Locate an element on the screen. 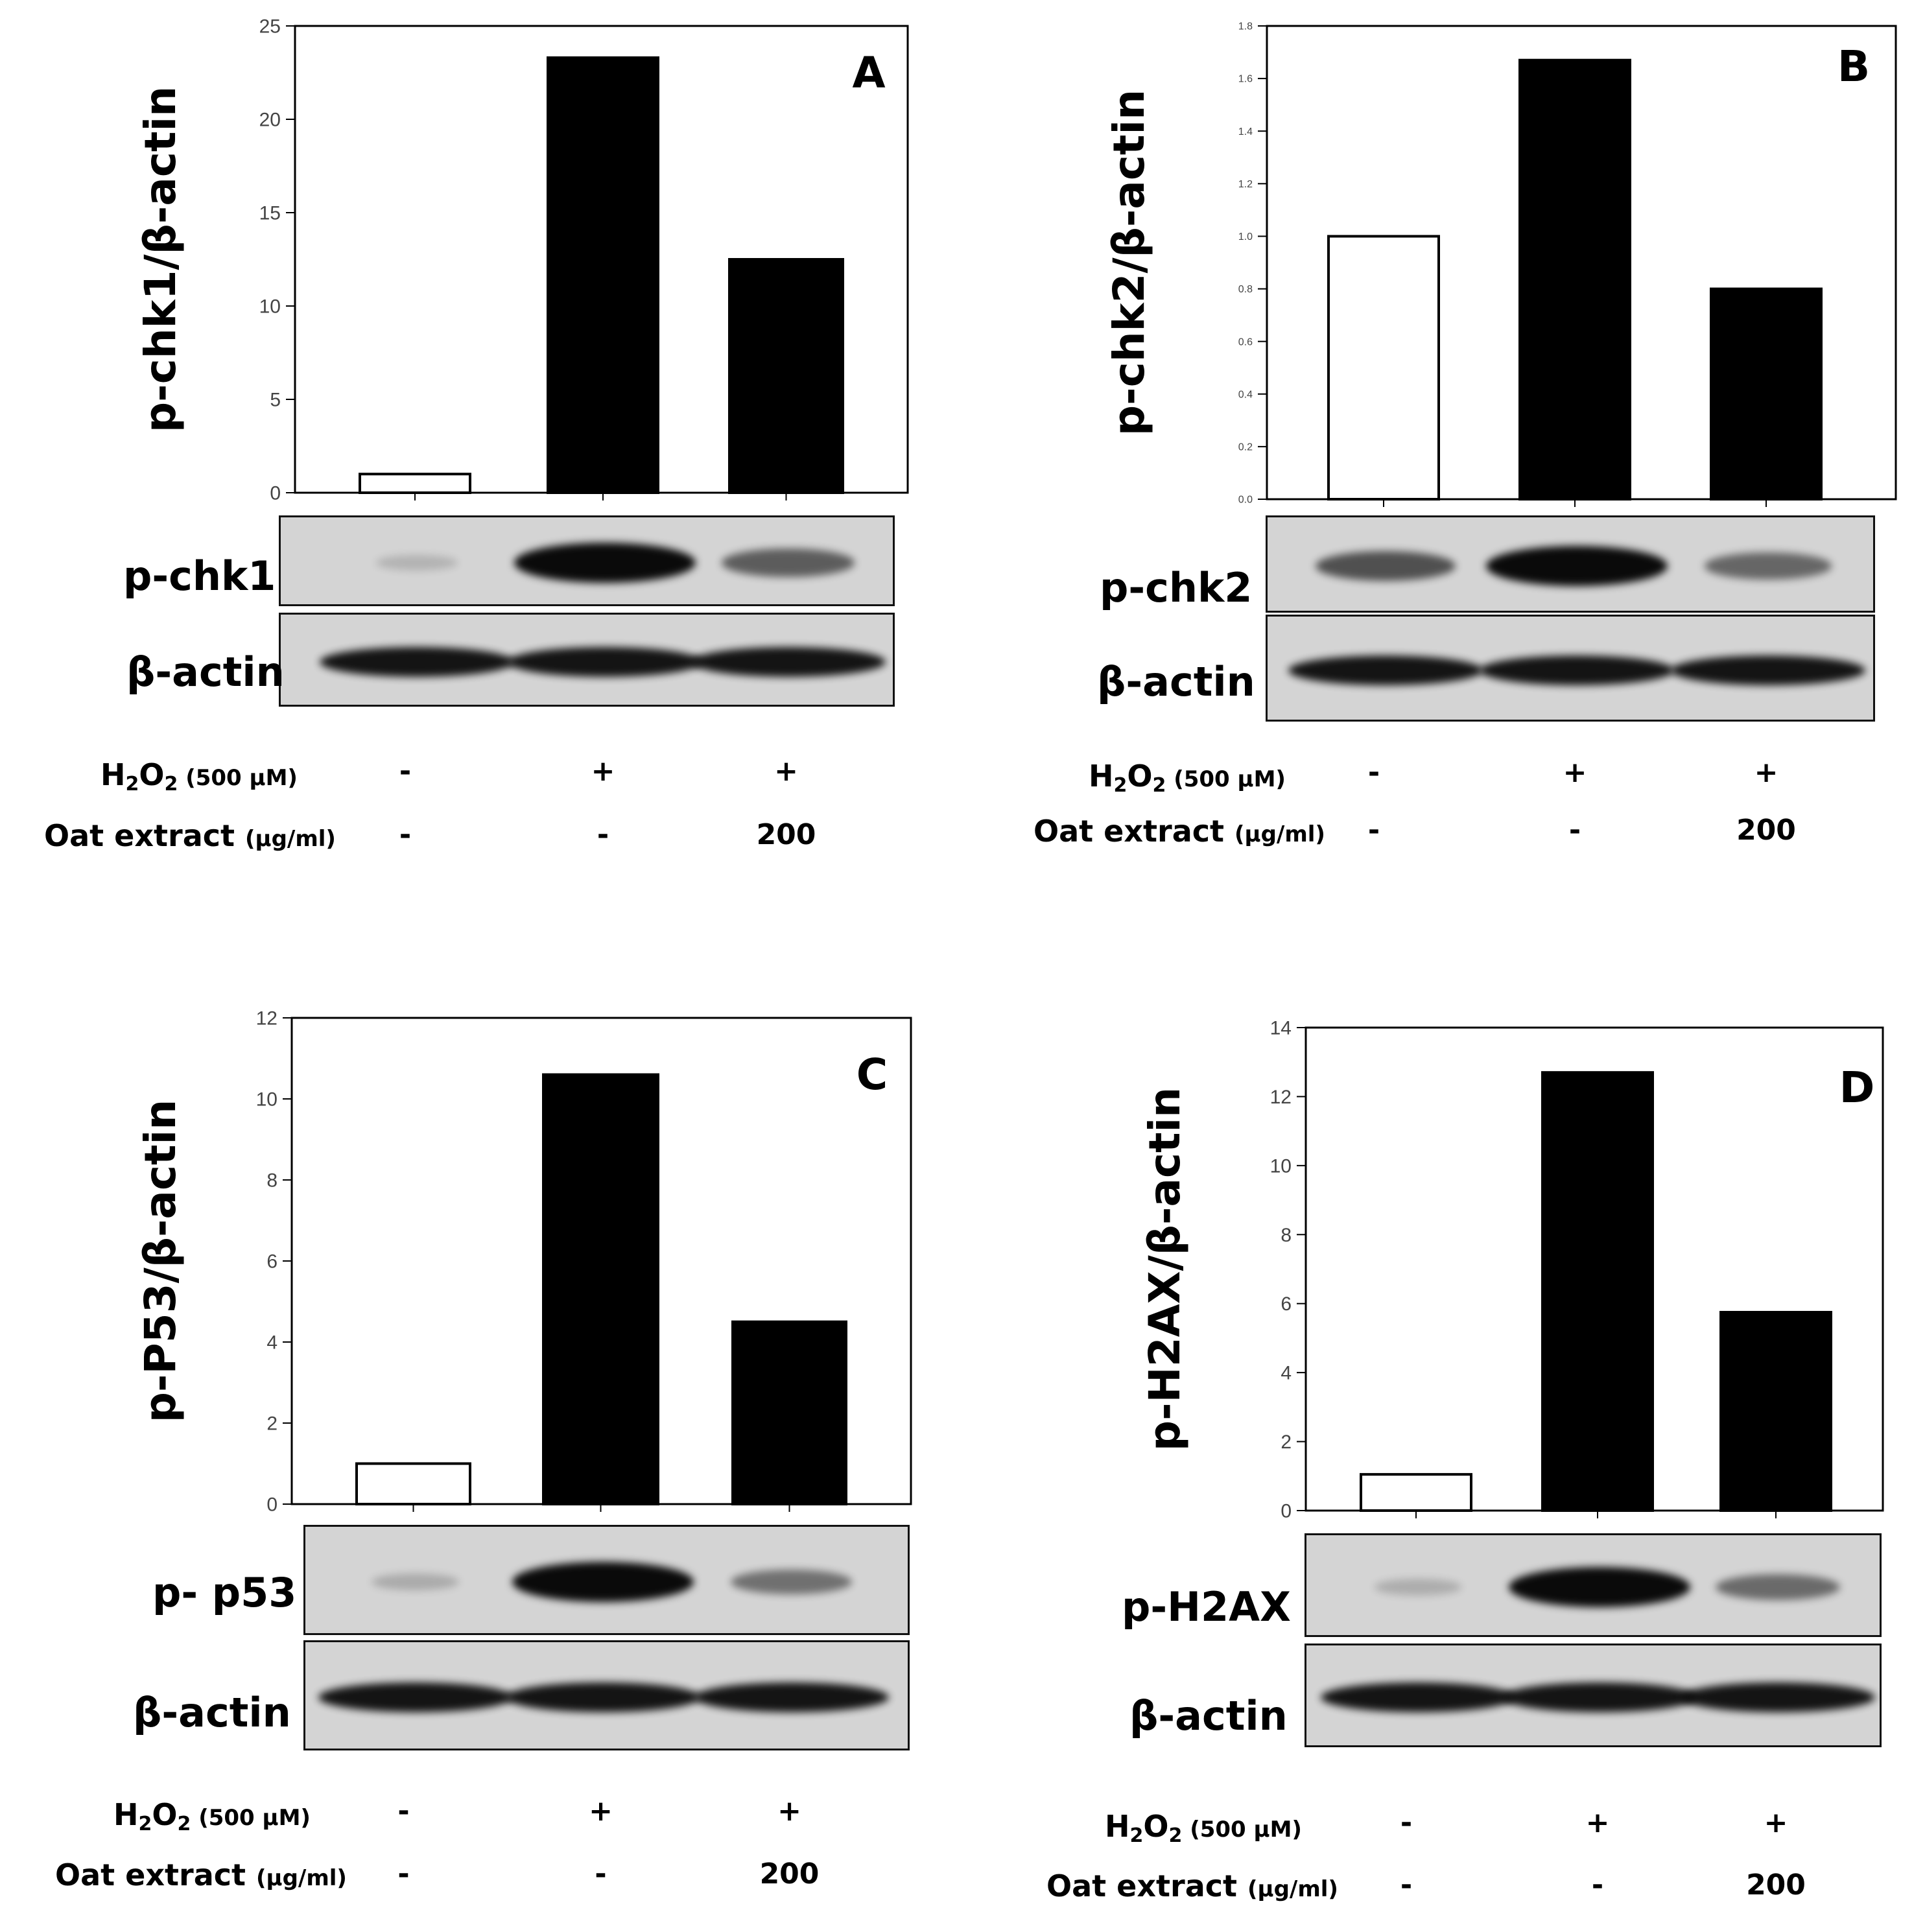 This screenshot has height=1932, width=1925. oat-label-c: Oat extract (μg/ml) is located at coordinates (201, 1874).